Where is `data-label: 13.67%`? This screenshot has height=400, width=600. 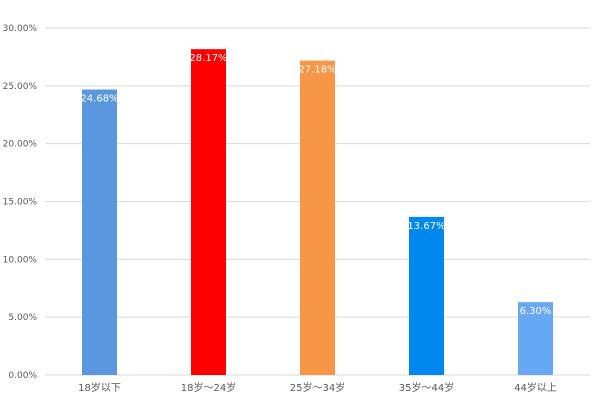
data-label: 13.67% is located at coordinates (426, 226).